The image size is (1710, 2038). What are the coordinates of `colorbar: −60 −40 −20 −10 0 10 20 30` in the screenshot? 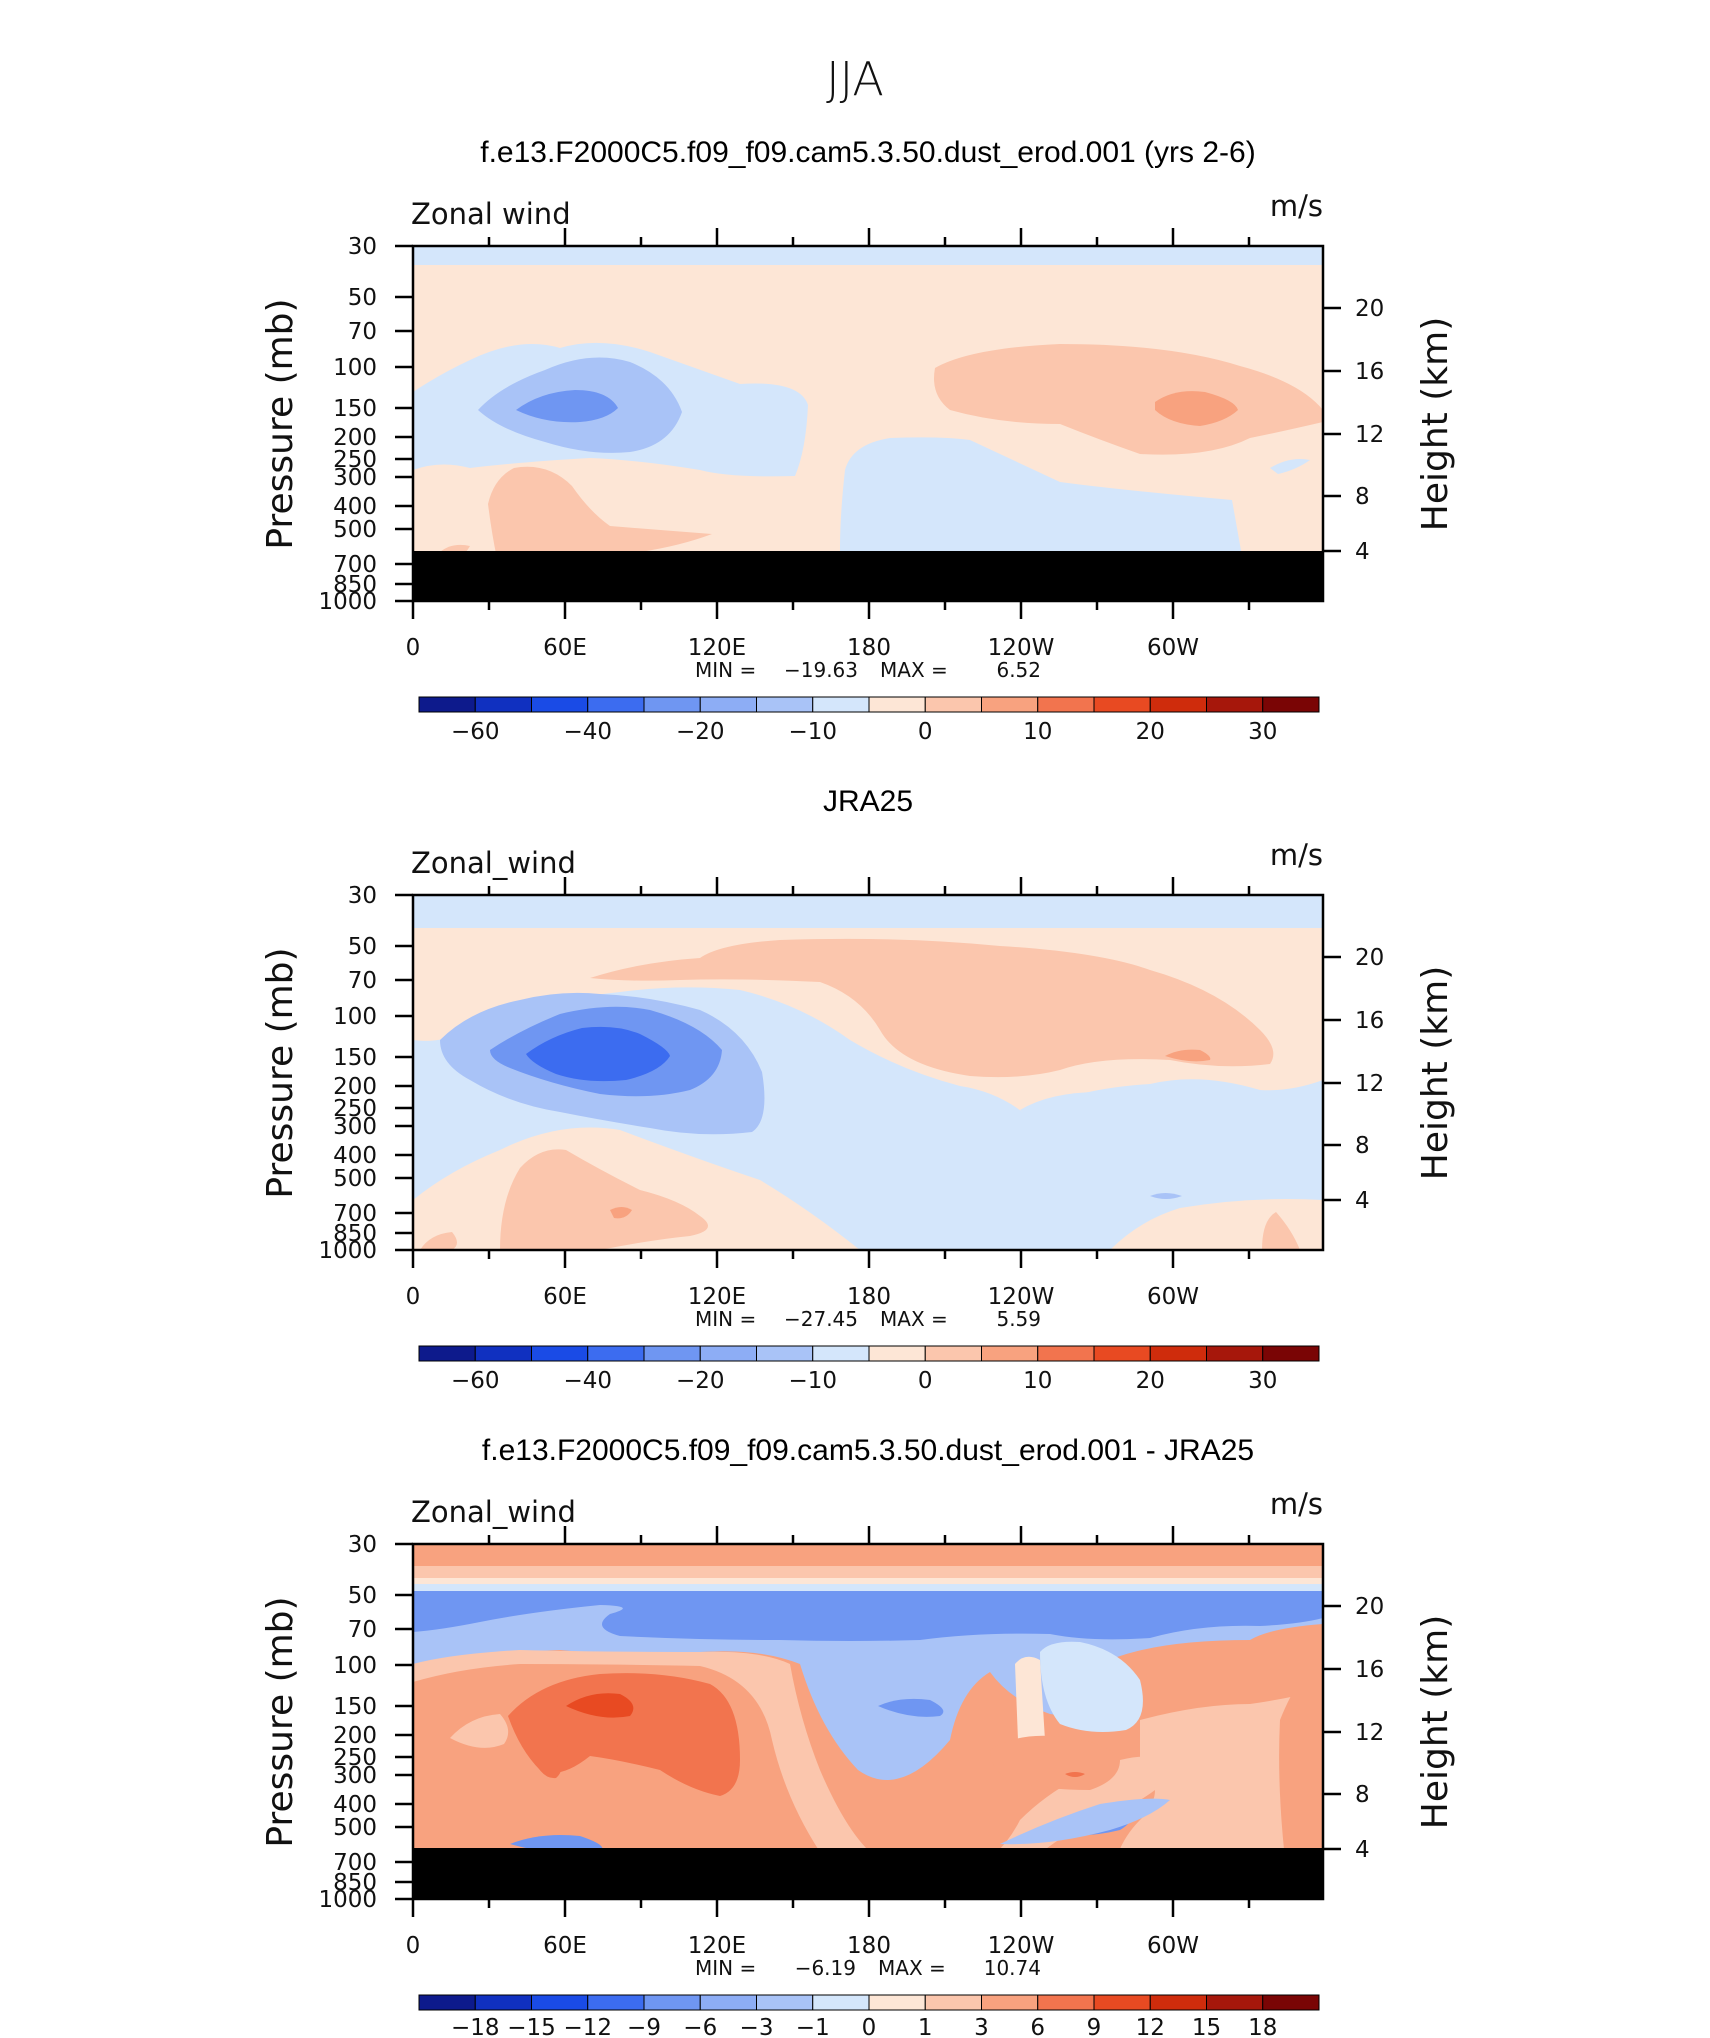 It's located at (869, 720).